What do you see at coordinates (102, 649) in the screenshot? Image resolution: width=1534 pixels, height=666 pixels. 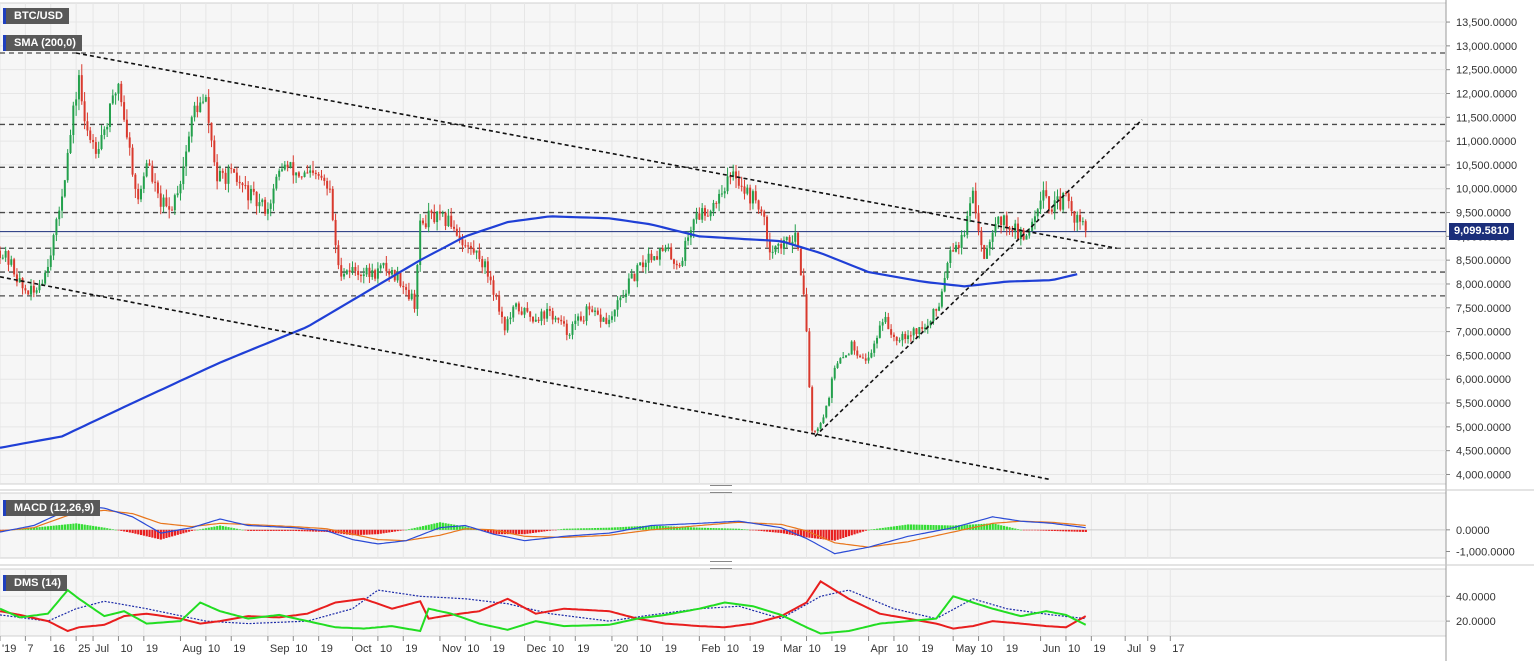 I see `time-tick-label: Jul` at bounding box center [102, 649].